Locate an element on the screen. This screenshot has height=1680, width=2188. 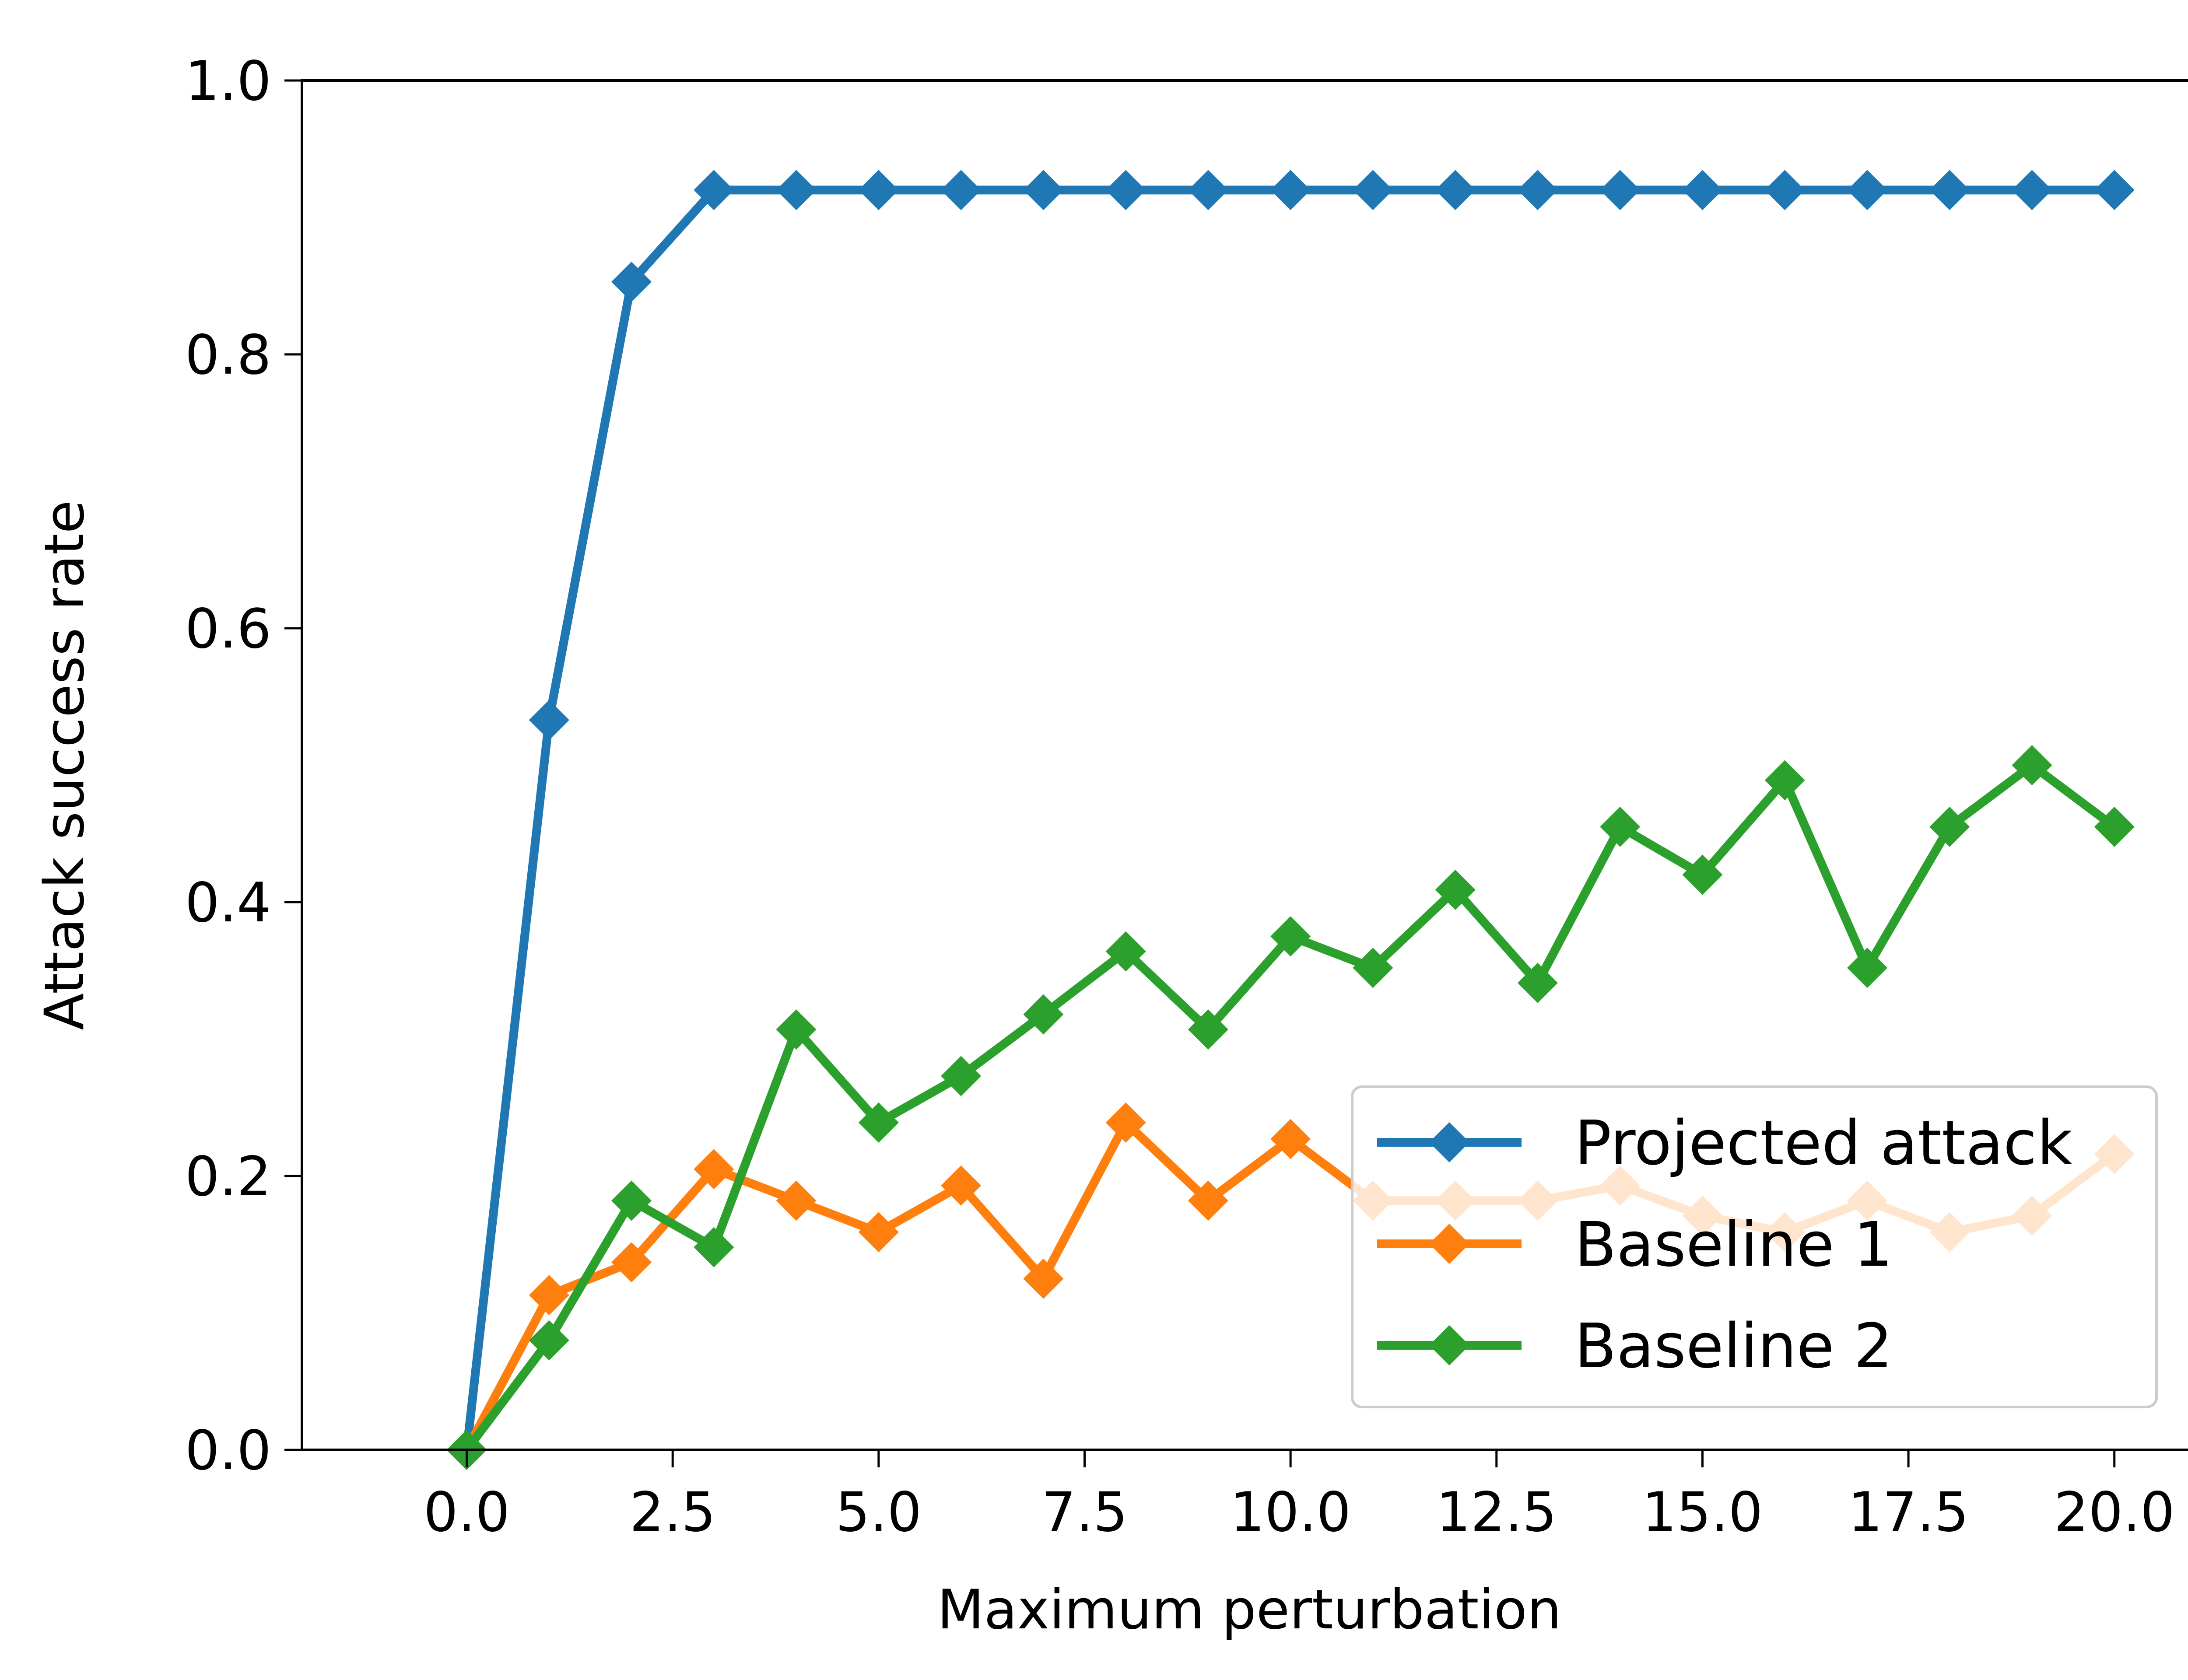
x-tick-label: 20.0 is located at coordinates (2114, 1512).